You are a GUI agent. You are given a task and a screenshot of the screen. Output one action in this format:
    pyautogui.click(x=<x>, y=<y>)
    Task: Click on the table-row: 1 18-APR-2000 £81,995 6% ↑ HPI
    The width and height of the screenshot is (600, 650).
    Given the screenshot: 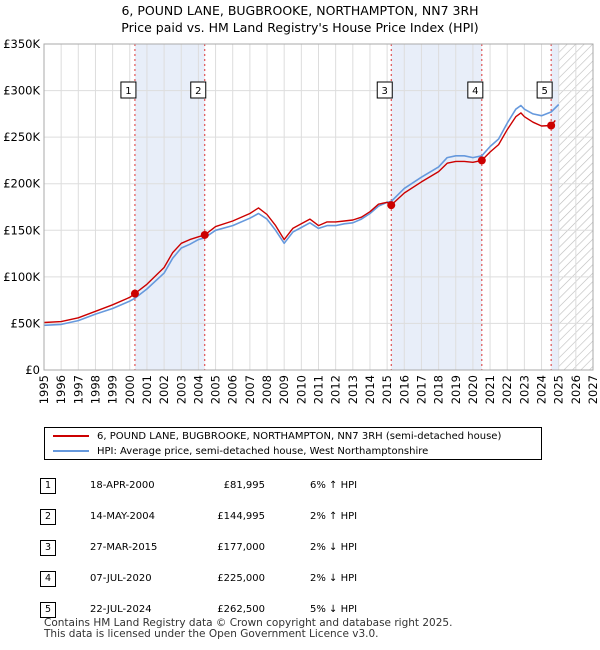 What is the action you would take?
    pyautogui.click(x=198, y=485)
    